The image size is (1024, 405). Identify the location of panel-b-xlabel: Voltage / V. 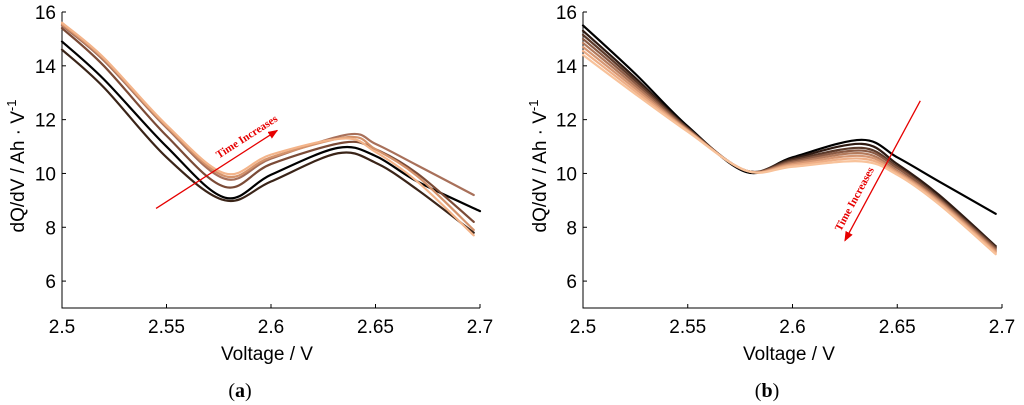
(789, 354).